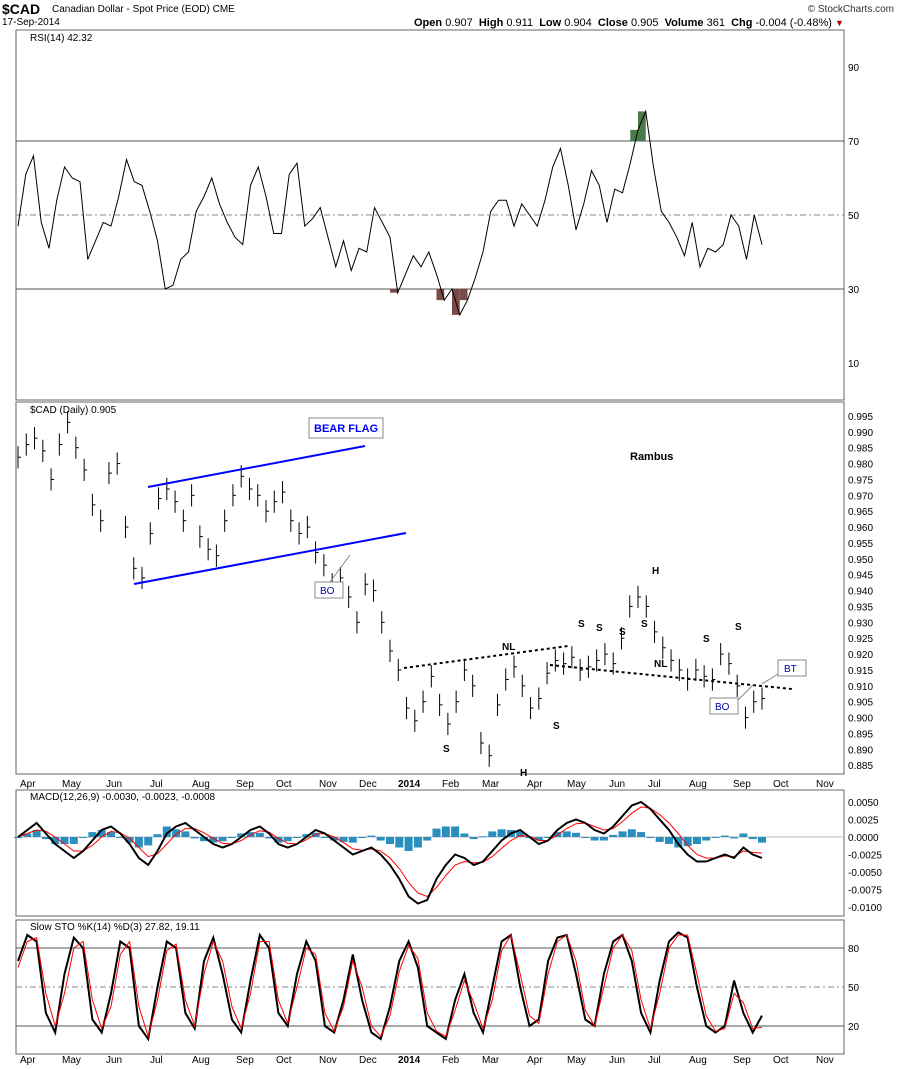 The height and width of the screenshot is (1069, 900). What do you see at coordinates (578, 23) in the screenshot?
I see `low-value: 0.904` at bounding box center [578, 23].